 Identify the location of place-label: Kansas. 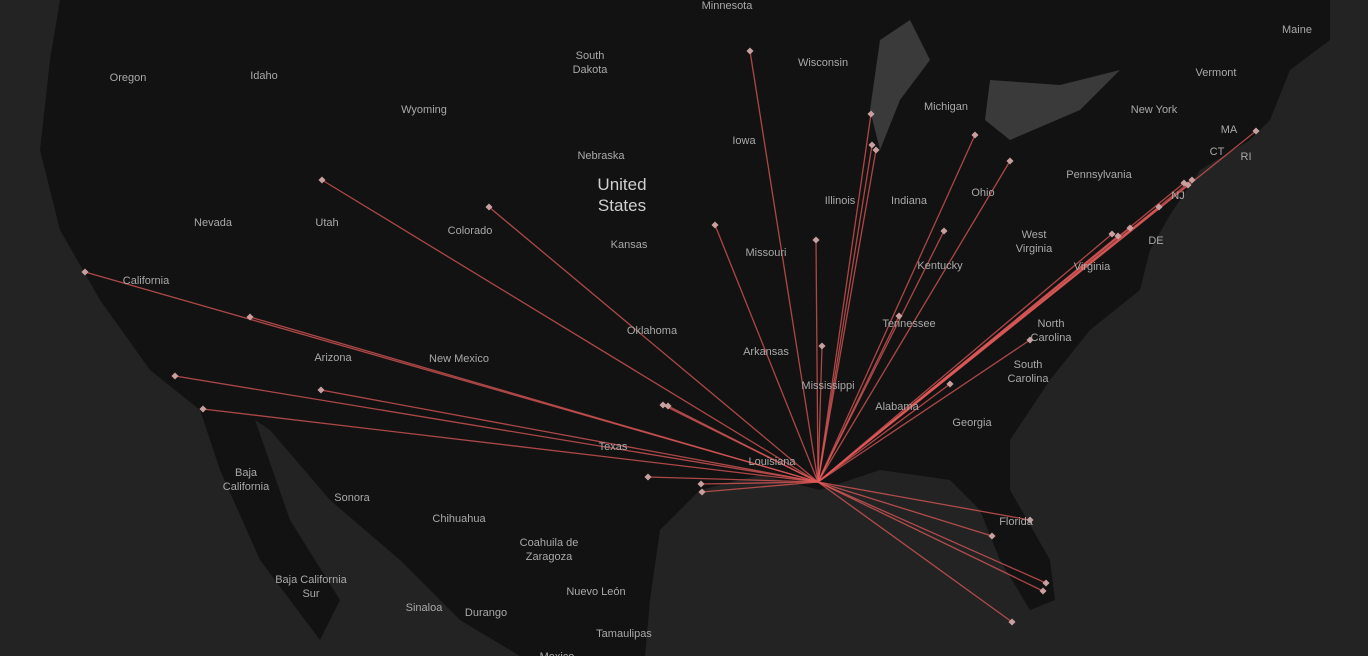
(629, 245).